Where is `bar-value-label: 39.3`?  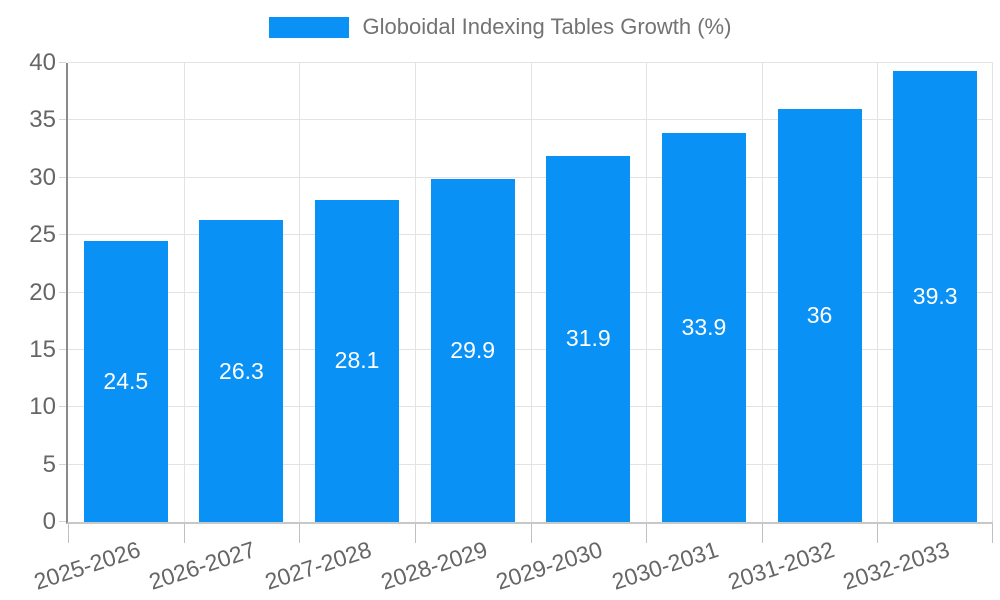 bar-value-label: 39.3 is located at coordinates (935, 296).